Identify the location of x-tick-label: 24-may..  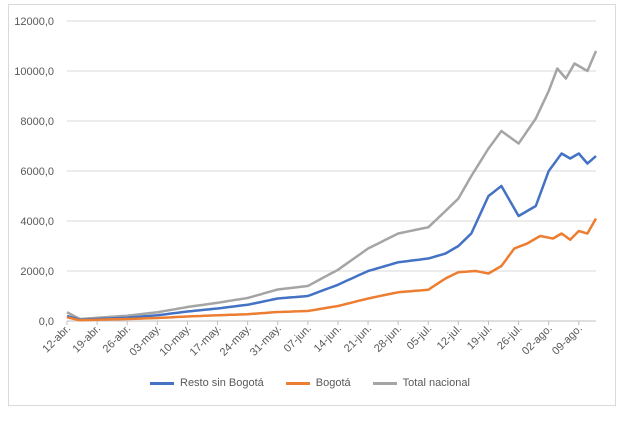
(236, 341).